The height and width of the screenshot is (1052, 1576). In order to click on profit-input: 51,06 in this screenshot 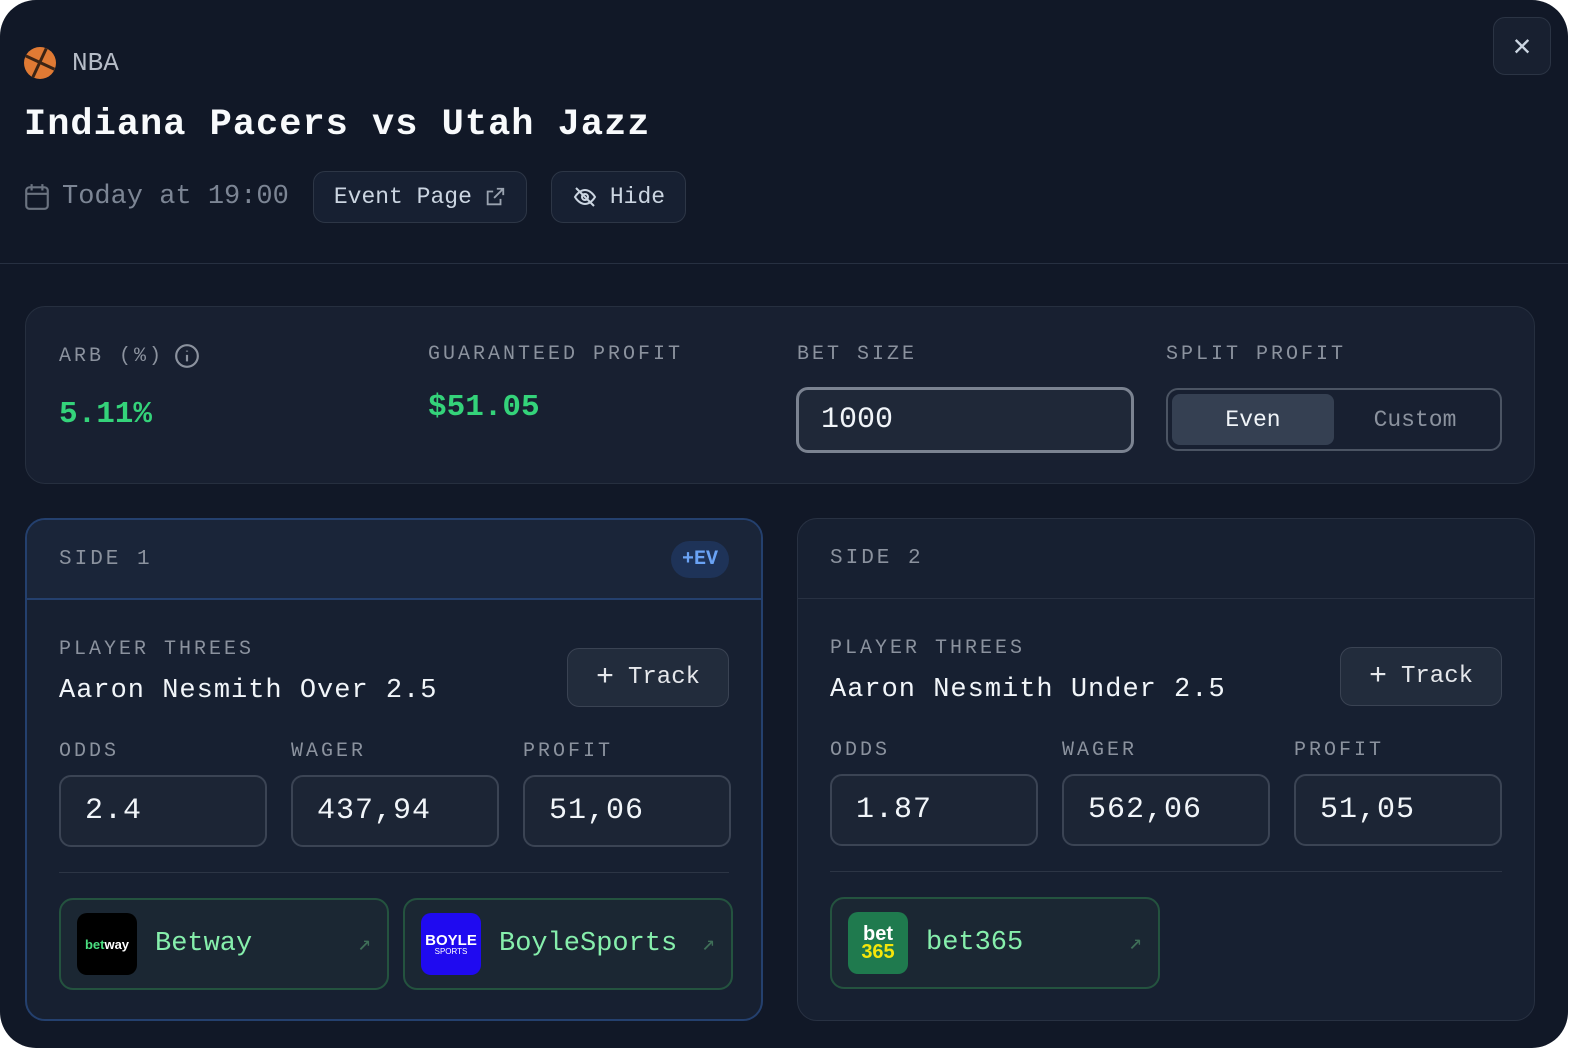, I will do `click(627, 811)`.